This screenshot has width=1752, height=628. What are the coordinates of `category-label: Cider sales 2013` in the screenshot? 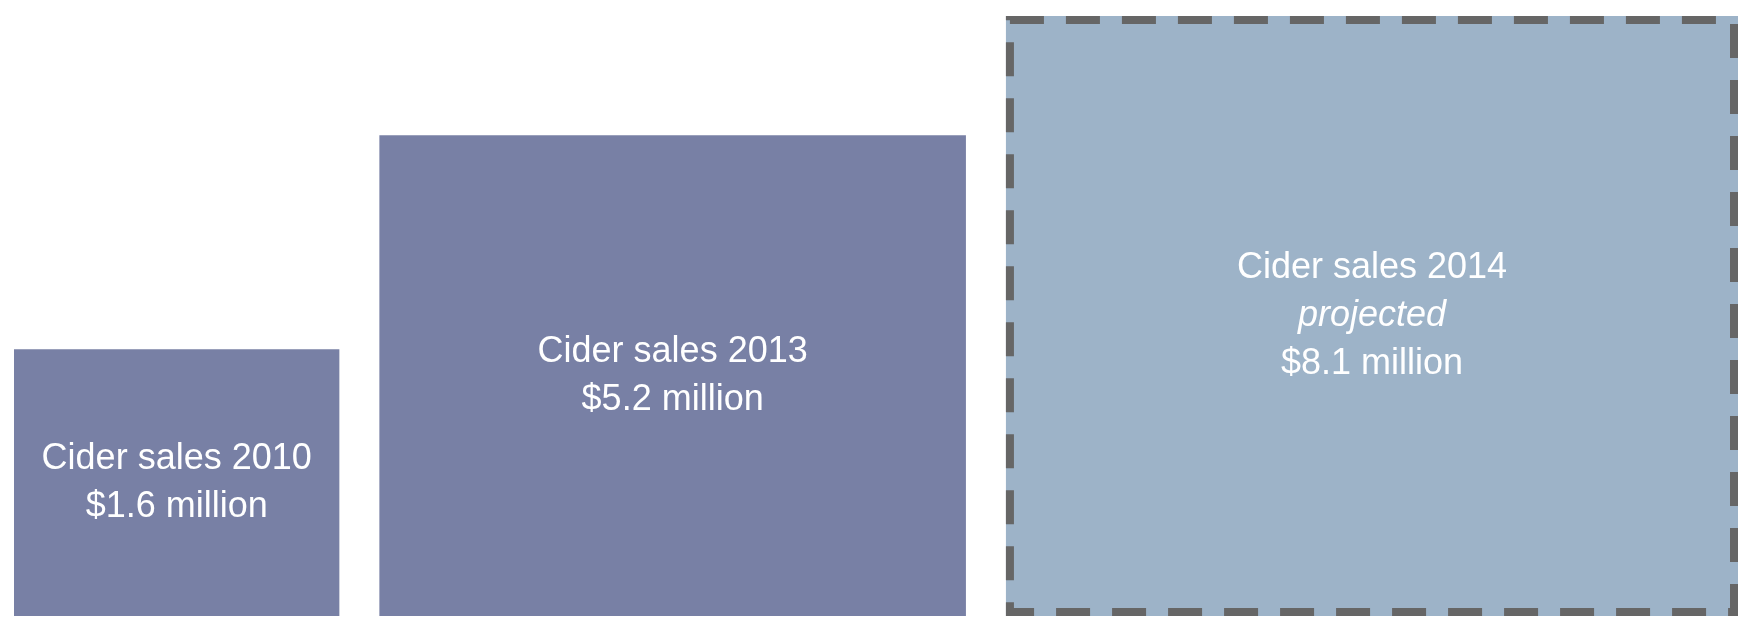 It's located at (672, 349).